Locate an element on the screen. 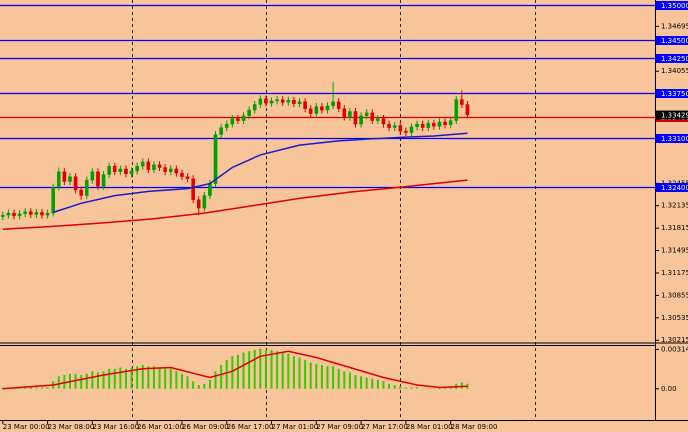 Image resolution: width=688 pixels, height=432 pixels. x-tick-label: 23 Mar 08:00 is located at coordinates (71, 427).